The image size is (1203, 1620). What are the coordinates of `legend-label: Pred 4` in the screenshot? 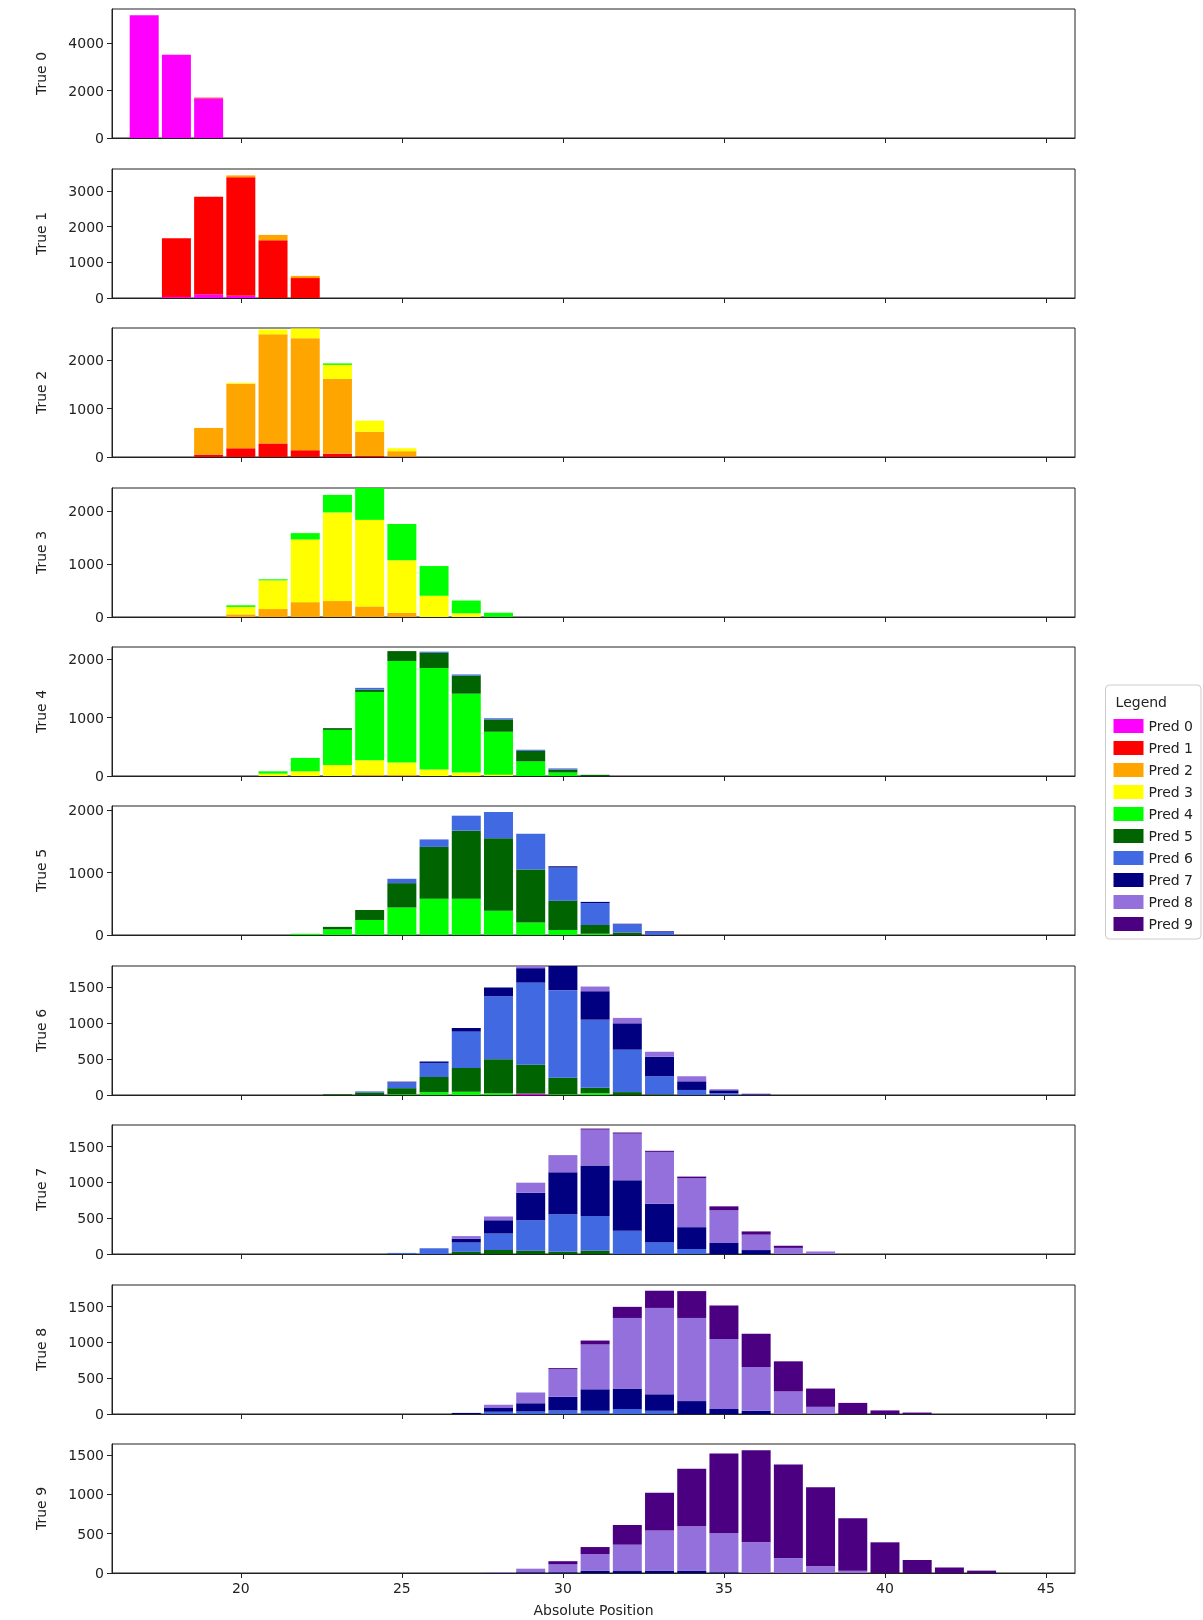 It's located at (1171, 813).